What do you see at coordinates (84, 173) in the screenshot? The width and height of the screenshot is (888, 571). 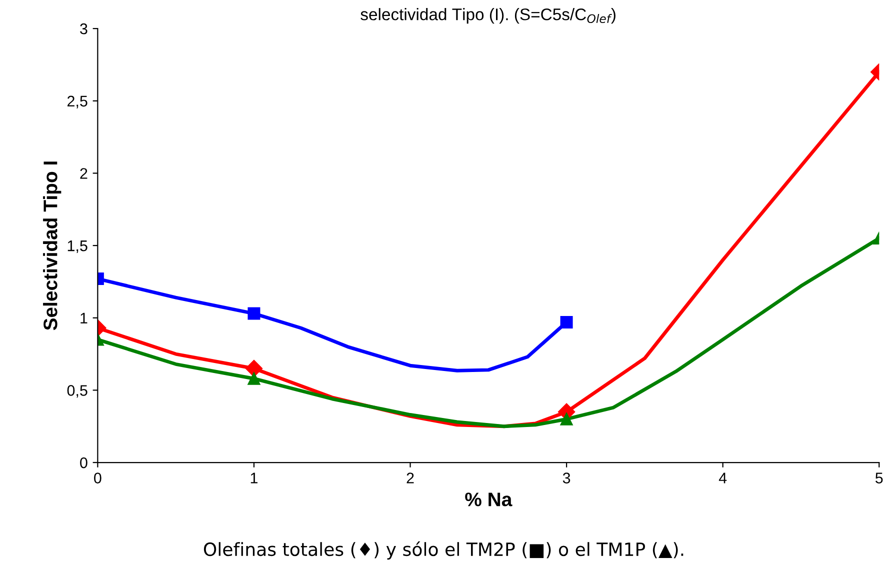 I see `y-tick-label: 2` at bounding box center [84, 173].